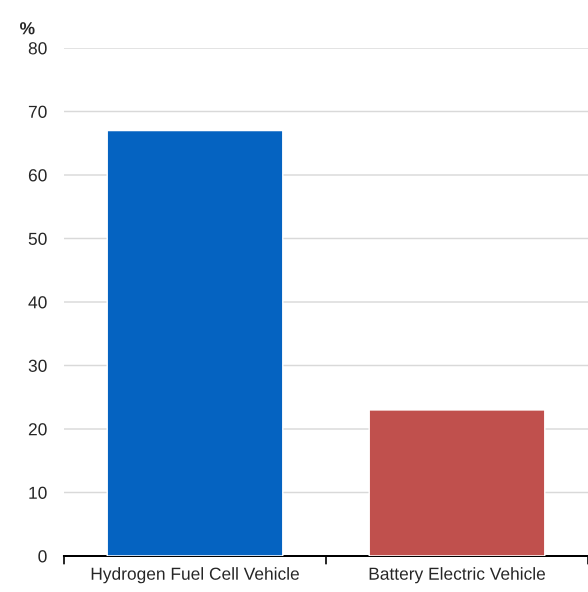 Image resolution: width=588 pixels, height=592 pixels. I want to click on y-tick-label: 80, so click(37, 48).